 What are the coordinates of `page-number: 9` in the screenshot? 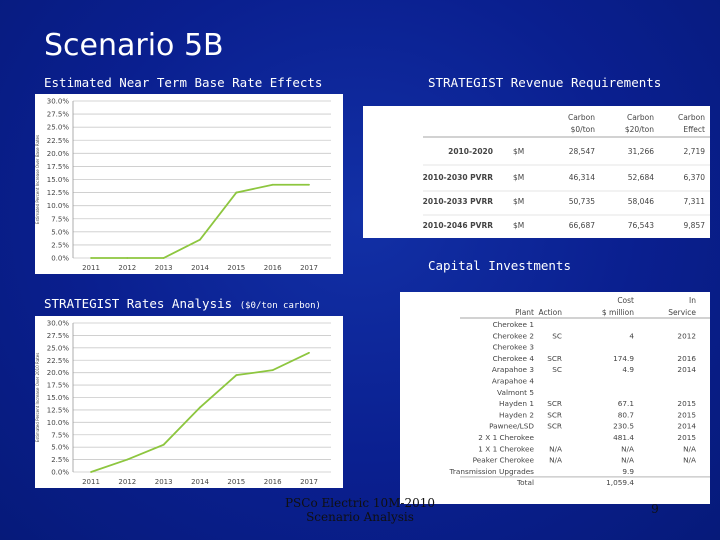 It's located at (655, 509).